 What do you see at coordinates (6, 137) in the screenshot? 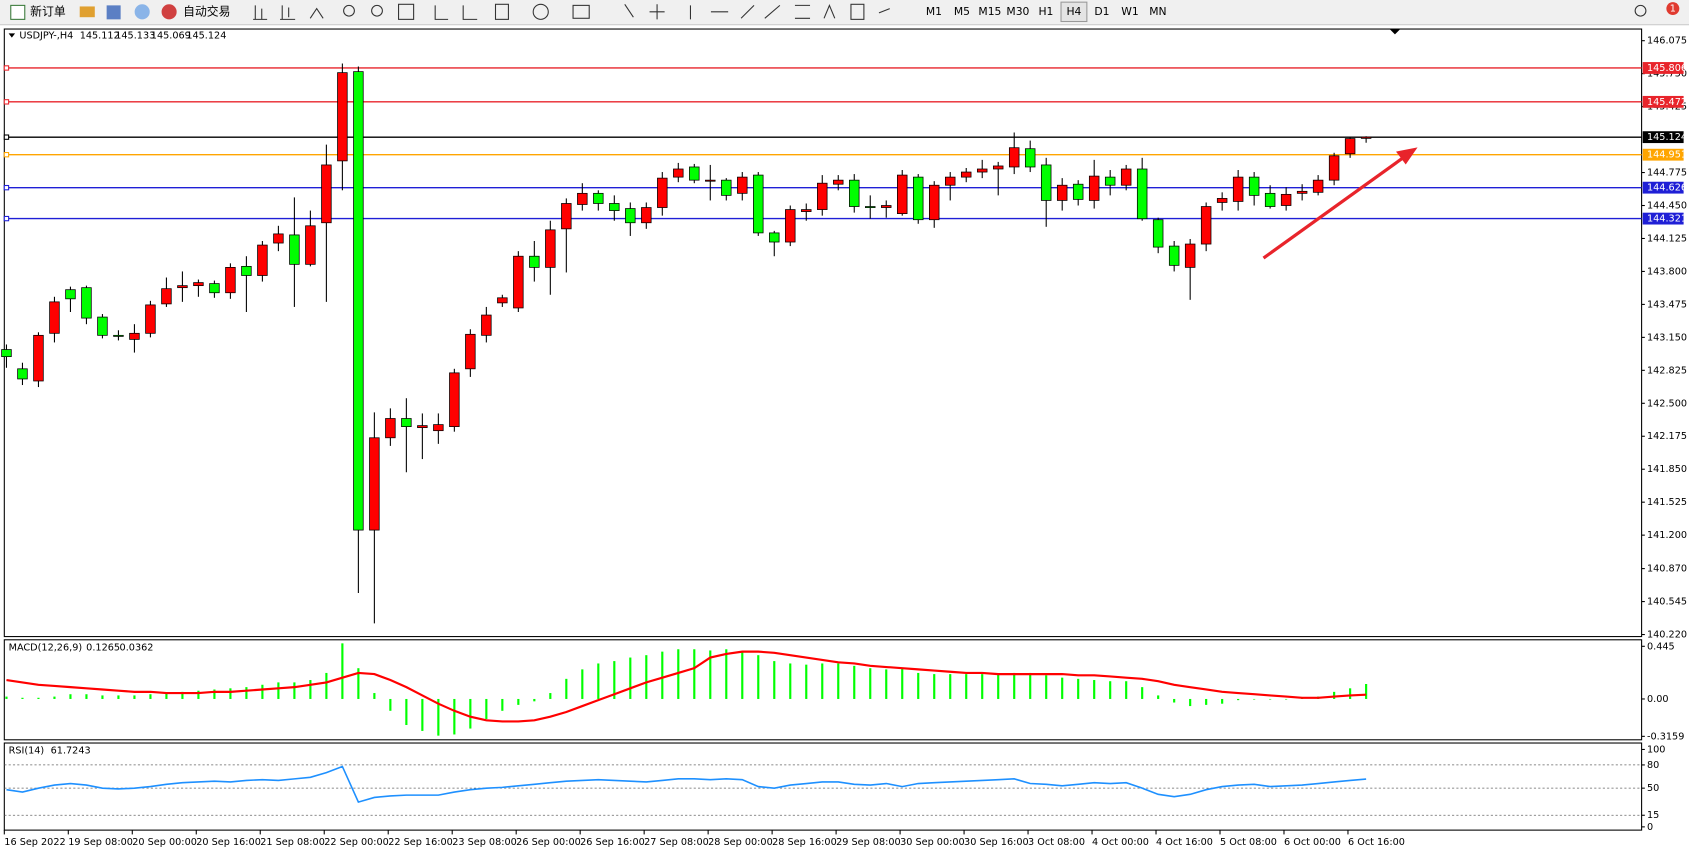
I see `bid-line-end` at bounding box center [6, 137].